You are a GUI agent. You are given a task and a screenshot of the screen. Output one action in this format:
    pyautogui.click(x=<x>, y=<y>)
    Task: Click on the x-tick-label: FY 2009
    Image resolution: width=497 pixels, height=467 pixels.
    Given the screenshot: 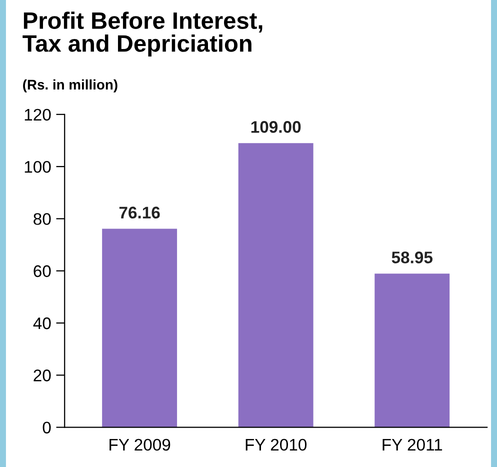 What is the action you would take?
    pyautogui.click(x=140, y=444)
    